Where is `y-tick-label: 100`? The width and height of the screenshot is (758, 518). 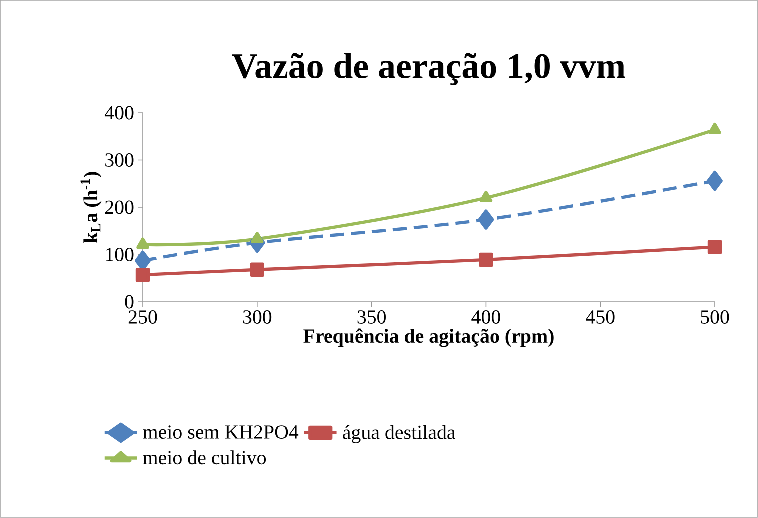 y-tick-label: 100 is located at coordinates (120, 255).